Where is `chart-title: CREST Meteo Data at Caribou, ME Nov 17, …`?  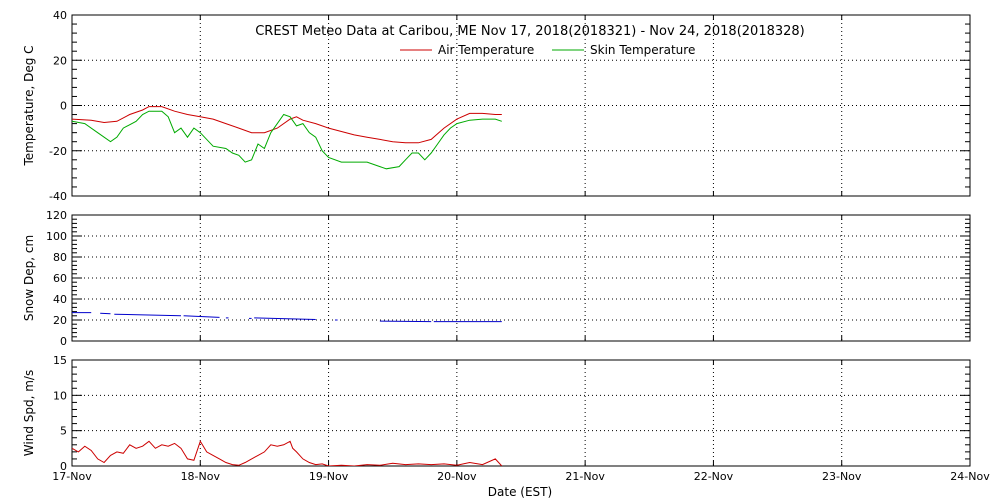 chart-title: CREST Meteo Data at Caribou, ME Nov 17, … is located at coordinates (530, 31).